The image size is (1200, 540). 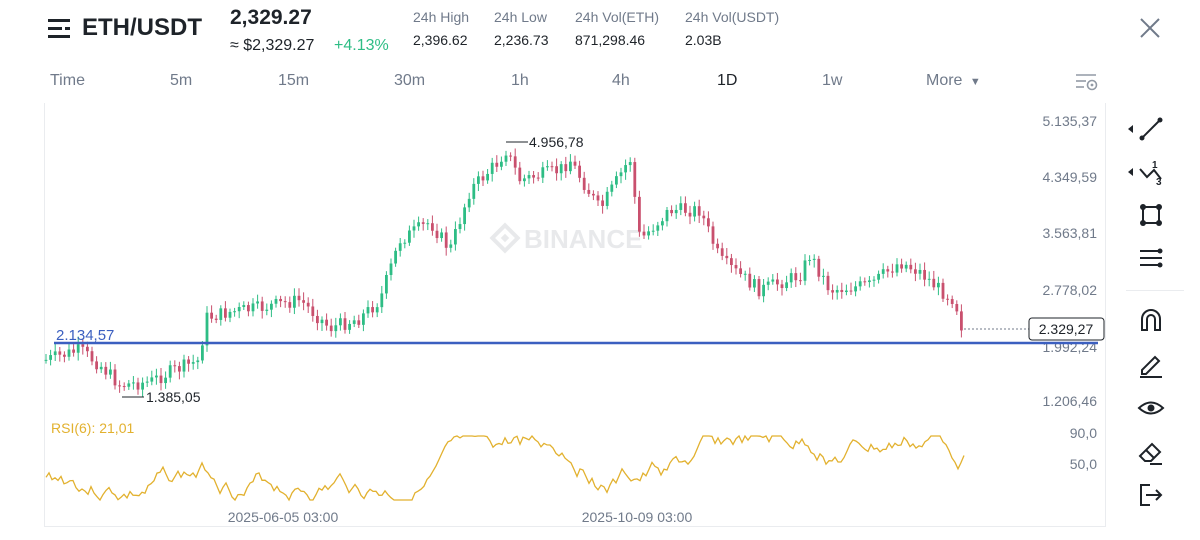 What do you see at coordinates (1155, 290) in the screenshot?
I see `toolbar-divider` at bounding box center [1155, 290].